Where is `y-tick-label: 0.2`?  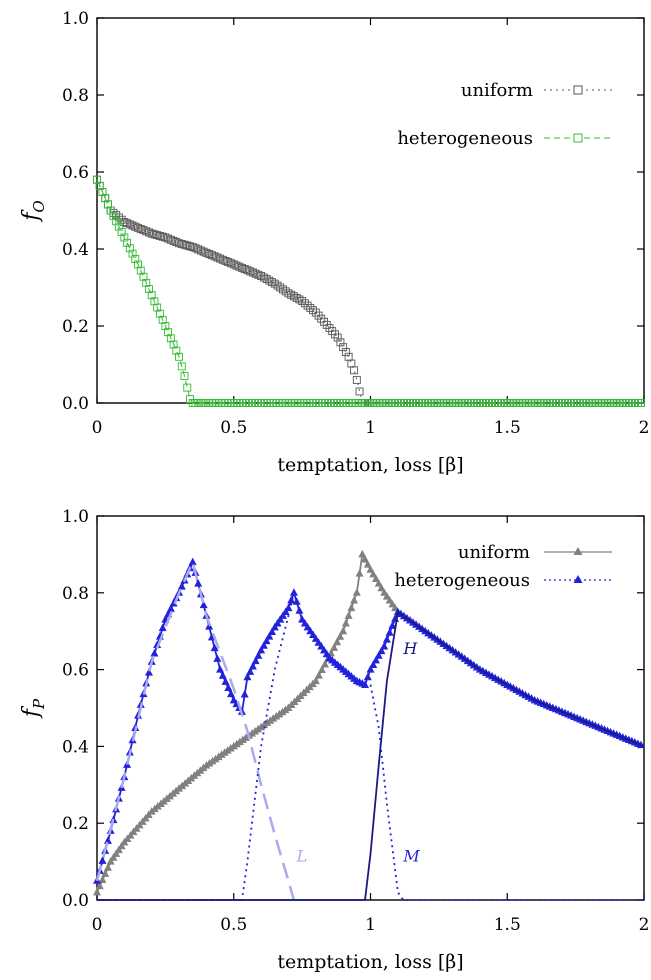 y-tick-label: 0.2 is located at coordinates (75, 327).